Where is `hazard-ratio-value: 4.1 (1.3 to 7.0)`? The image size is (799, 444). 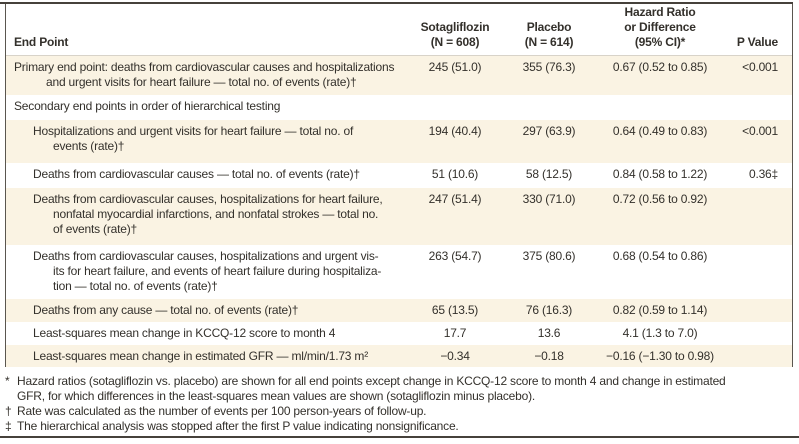 hazard-ratio-value: 4.1 (1.3 to 7.0) is located at coordinates (660, 333).